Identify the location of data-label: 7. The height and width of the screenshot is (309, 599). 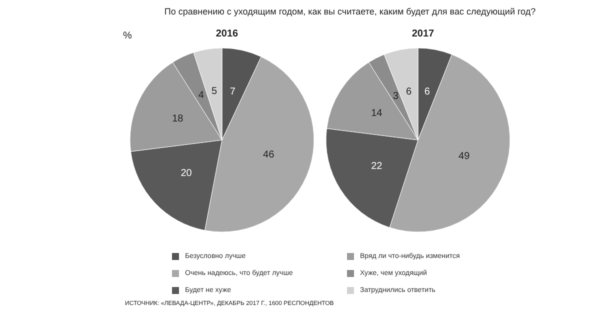
(233, 92).